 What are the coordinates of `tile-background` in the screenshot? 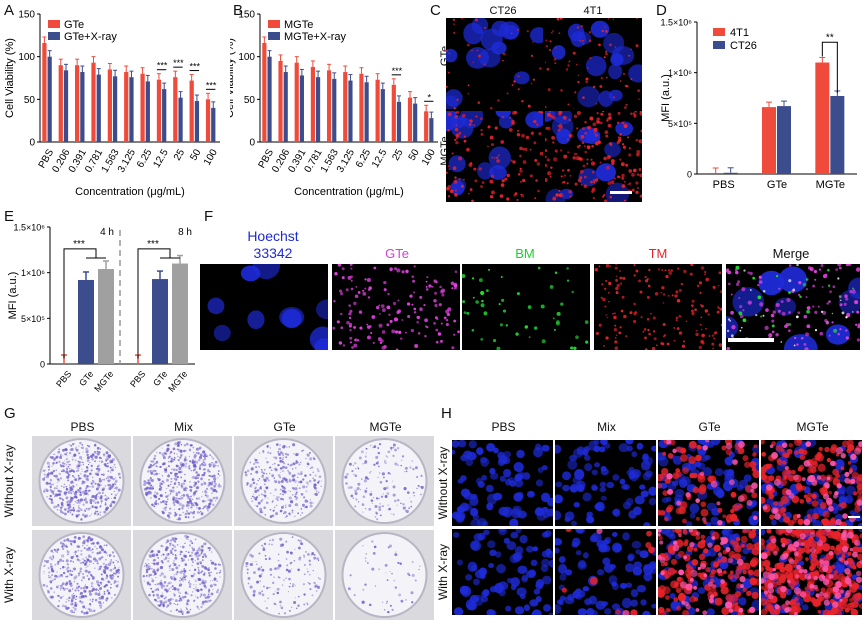 It's located at (526, 307).